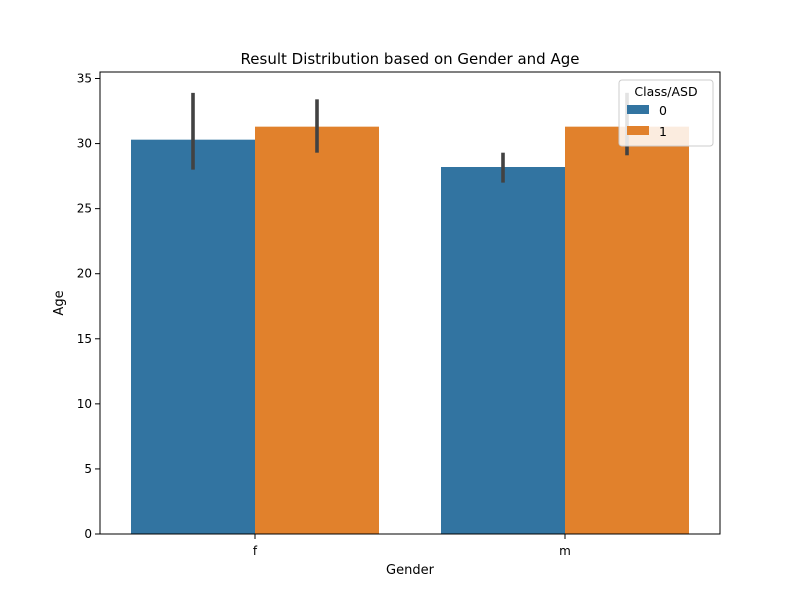  I want to click on y-tick-label: 5, so click(88, 469).